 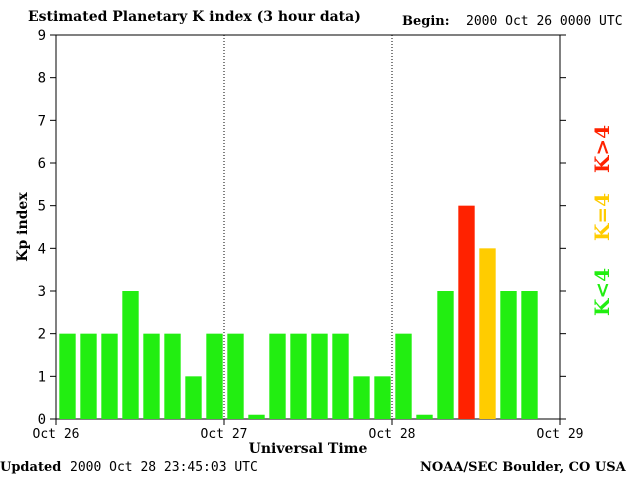 What do you see at coordinates (523, 467) in the screenshot?
I see `source-credit: NOAA/SEC Boulder, CO USA` at bounding box center [523, 467].